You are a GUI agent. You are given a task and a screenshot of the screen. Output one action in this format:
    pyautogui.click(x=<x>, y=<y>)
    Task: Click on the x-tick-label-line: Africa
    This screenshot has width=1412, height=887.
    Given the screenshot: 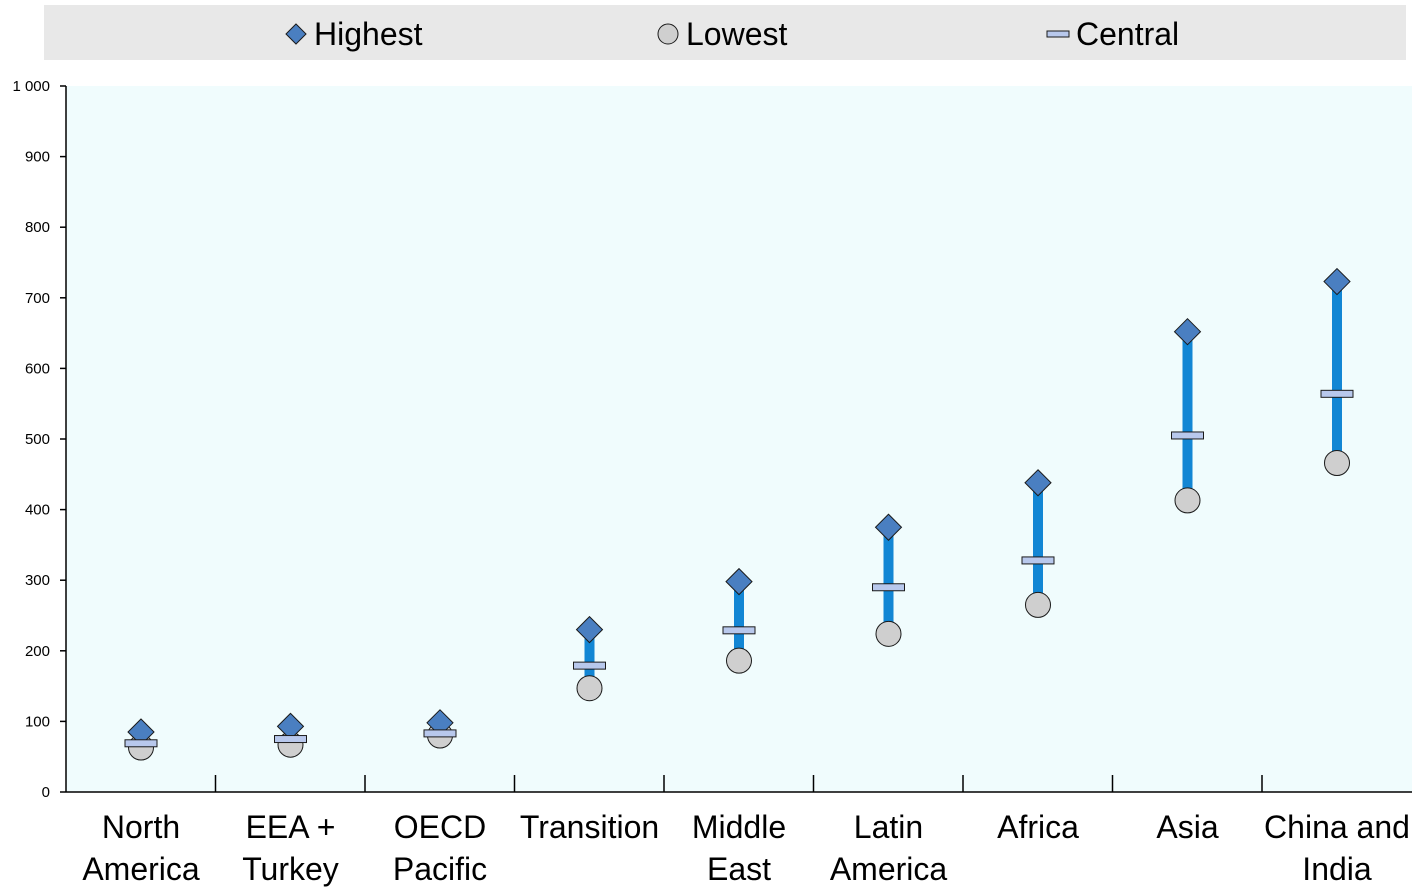 What is the action you would take?
    pyautogui.click(x=1038, y=827)
    